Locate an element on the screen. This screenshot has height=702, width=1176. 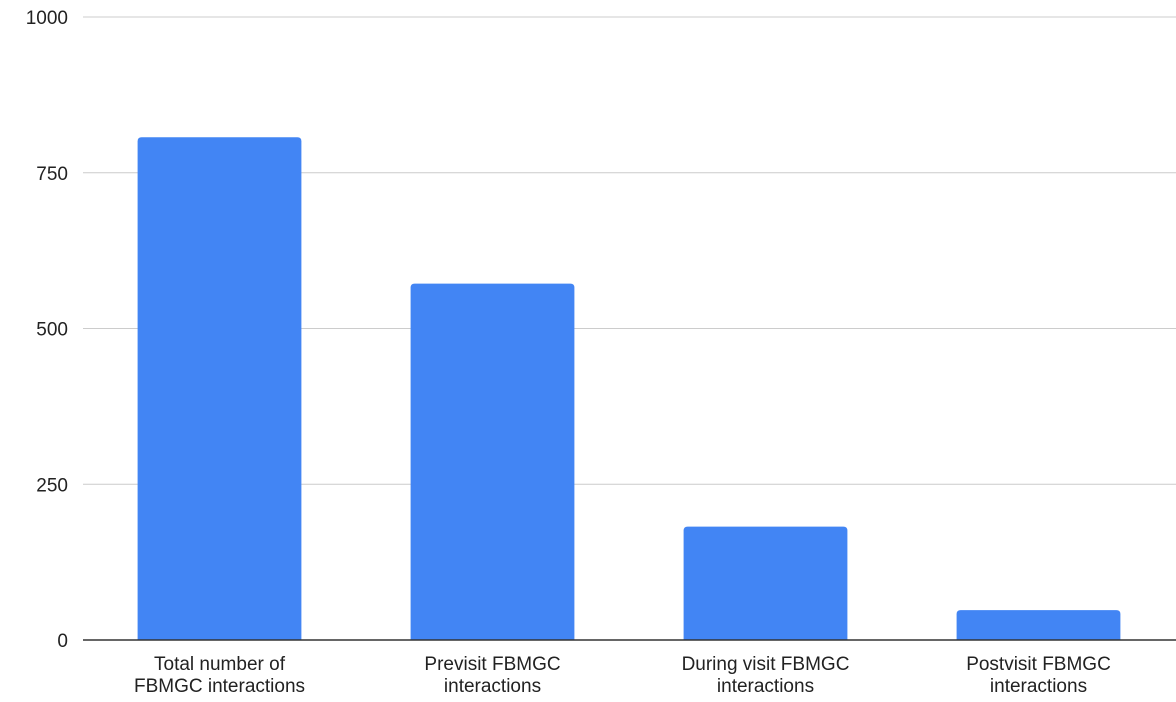
y-tick-label: 1000 is located at coordinates (47, 18).